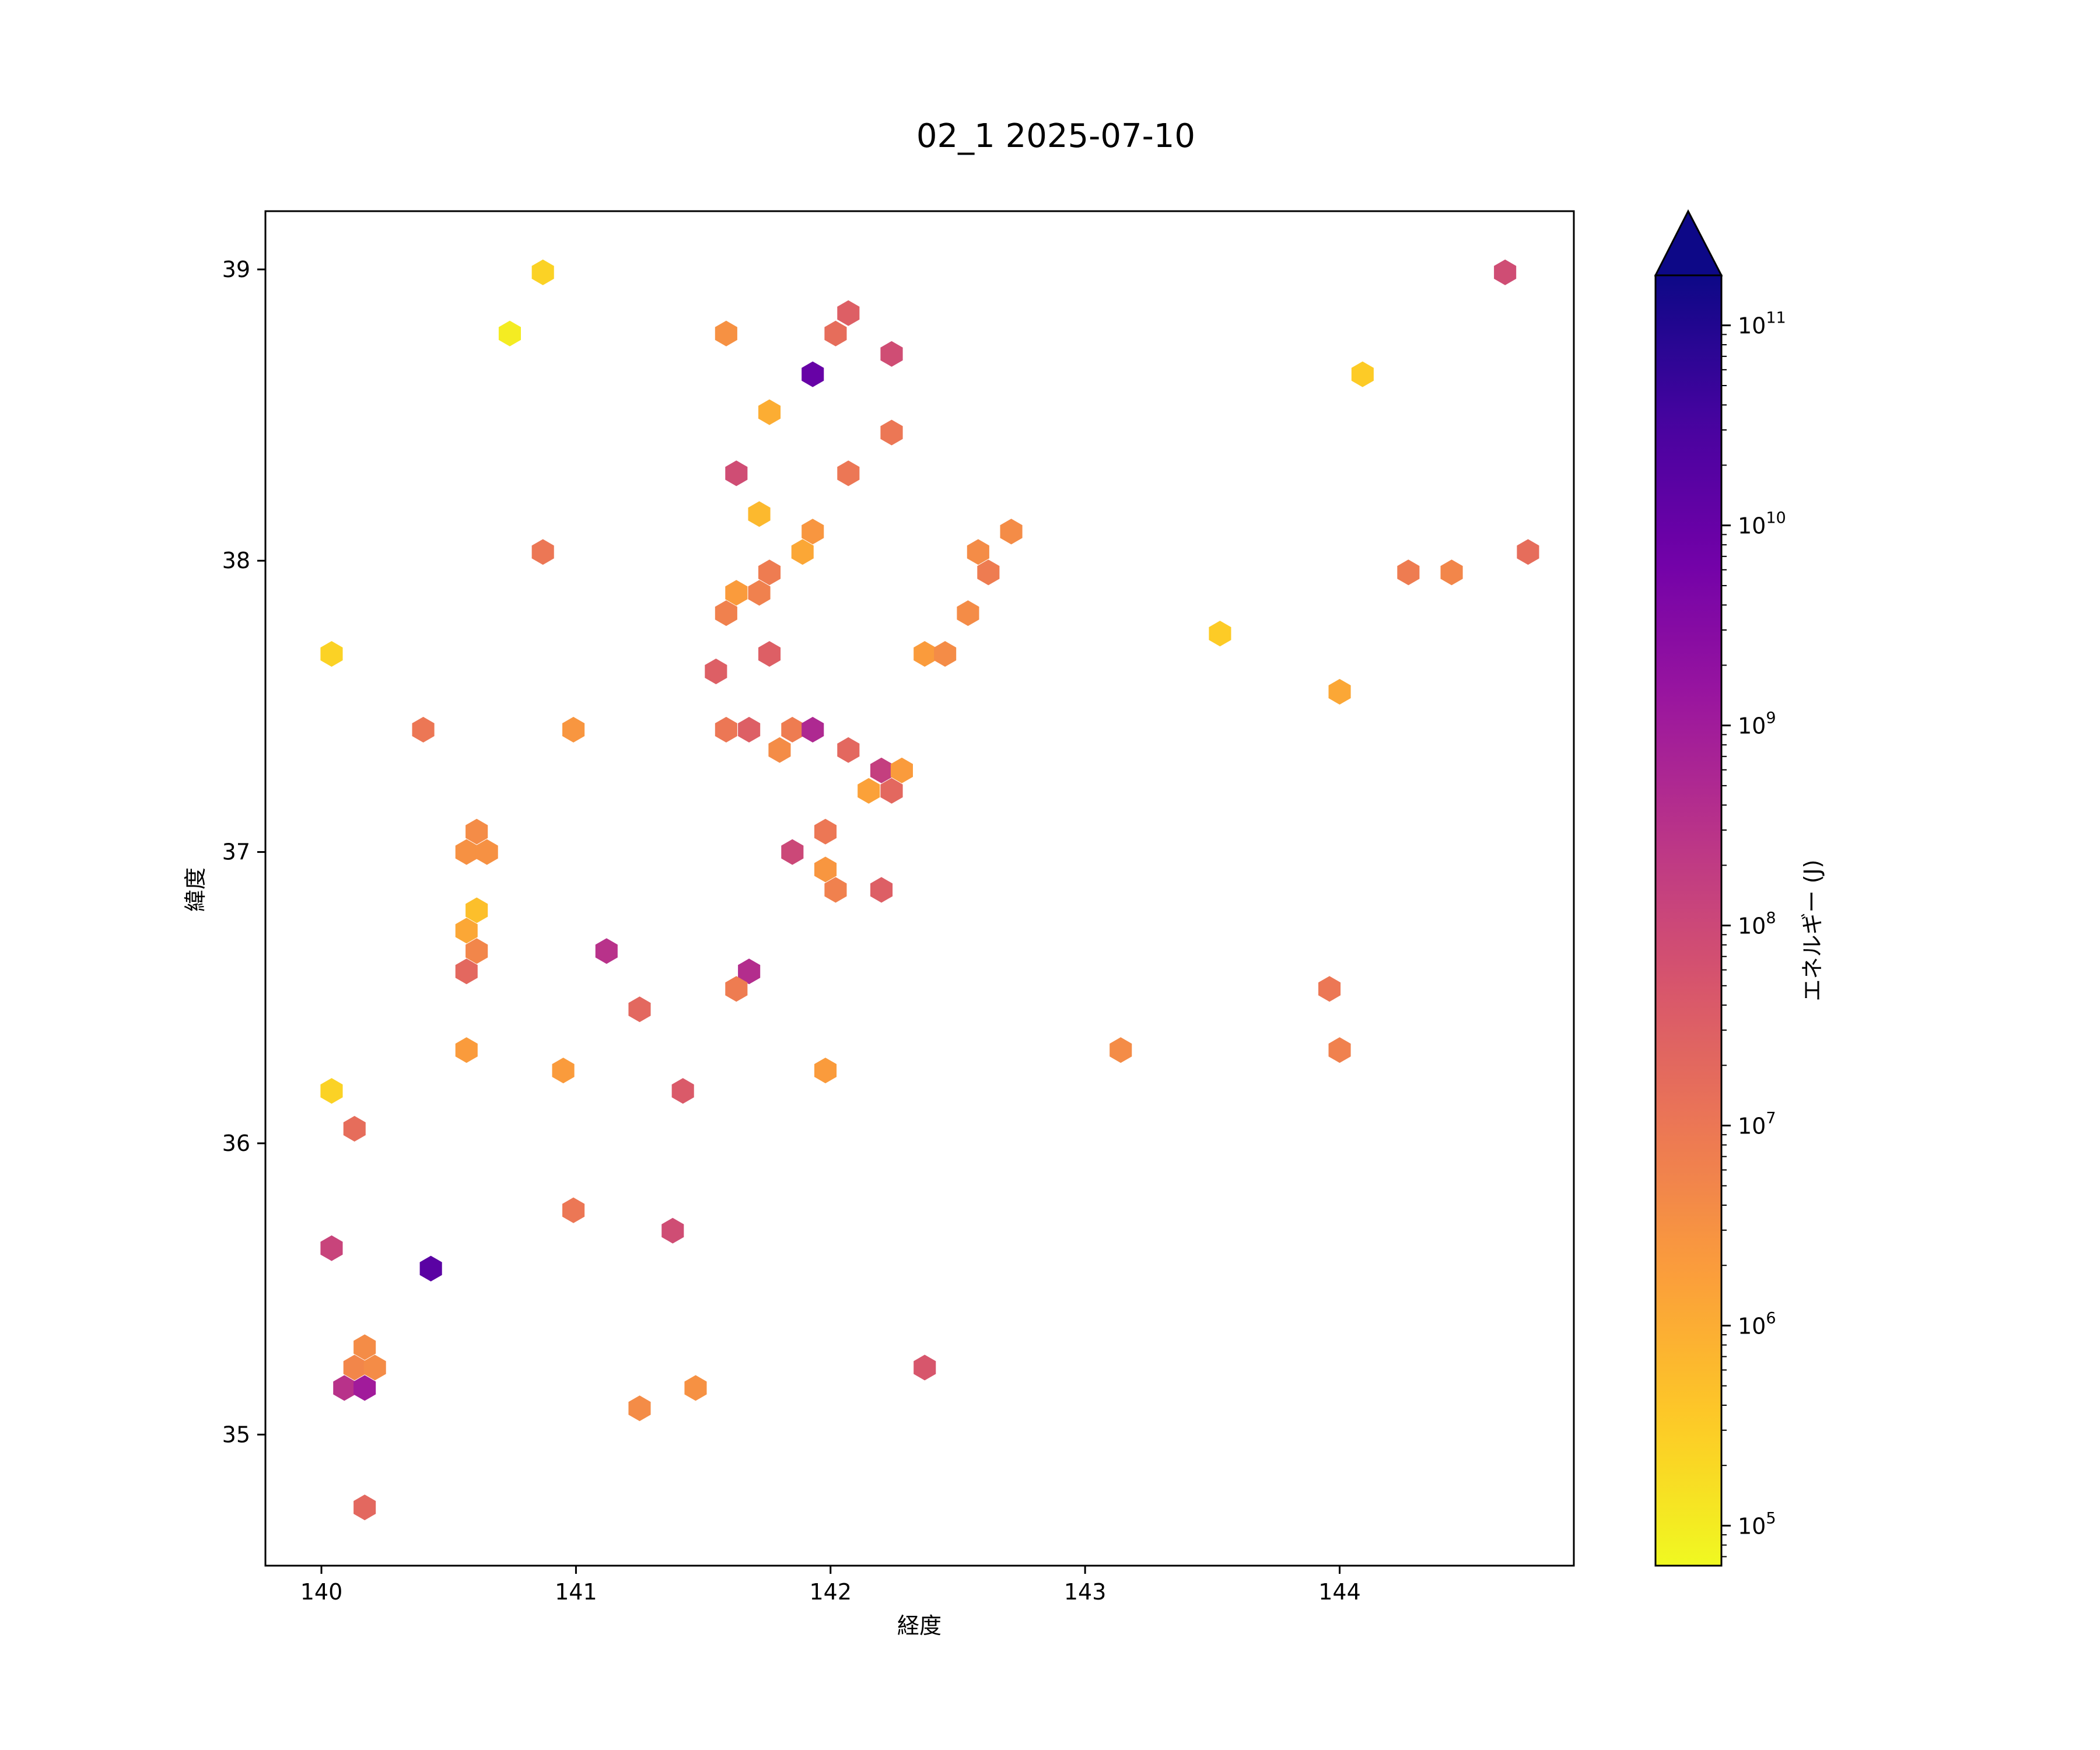 This screenshot has width=2100, height=1750. I want to click on colorbar: 10⁵ 10⁶ 10⁷ 10⁸ 10⁹ 1010 10¹¹ エネルギー (J), so click(1739, 888).